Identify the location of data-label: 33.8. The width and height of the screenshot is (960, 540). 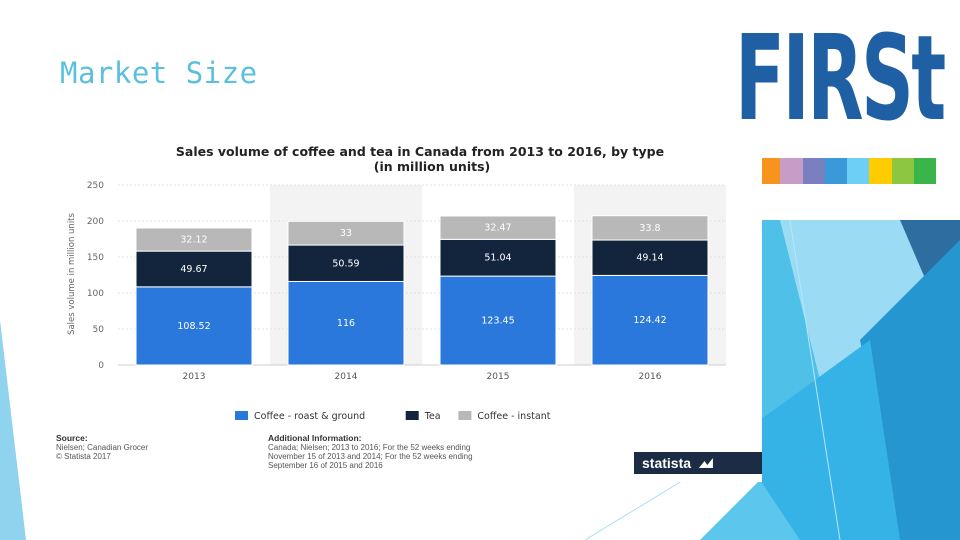
(649, 228).